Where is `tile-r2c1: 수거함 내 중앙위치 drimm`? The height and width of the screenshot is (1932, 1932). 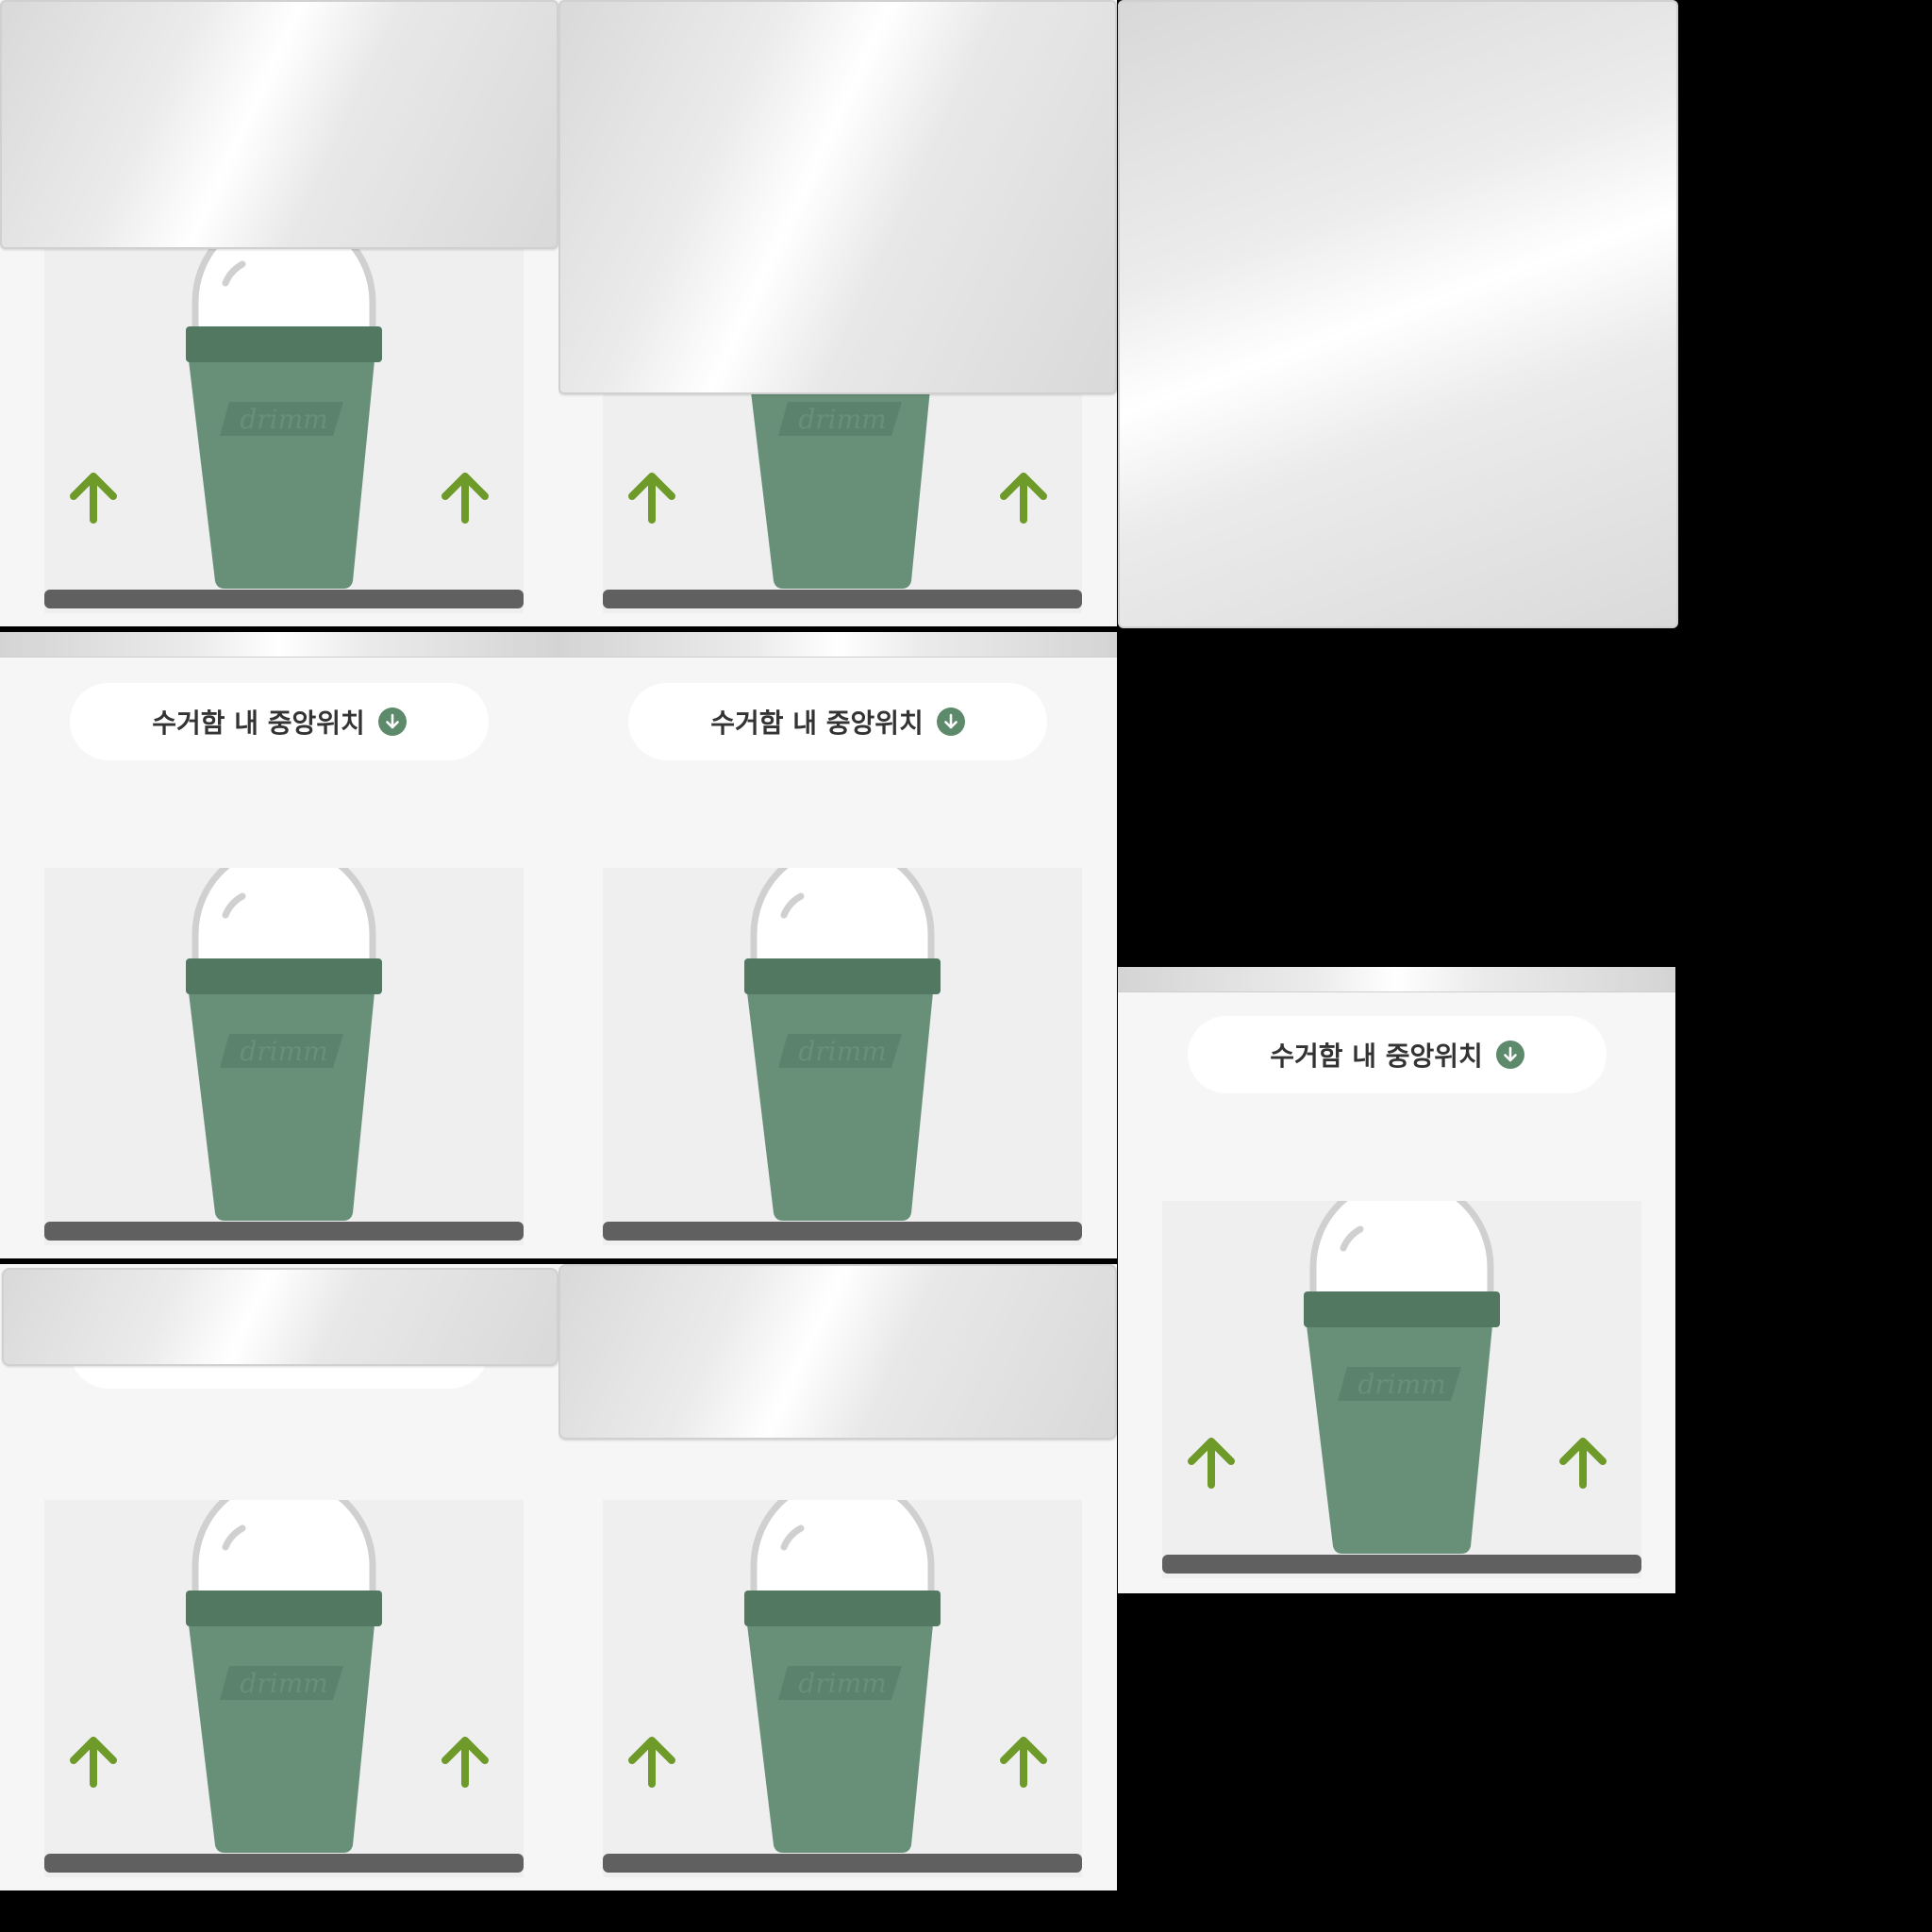 tile-r2c1: 수거함 내 중앙위치 drimm is located at coordinates (279, 945).